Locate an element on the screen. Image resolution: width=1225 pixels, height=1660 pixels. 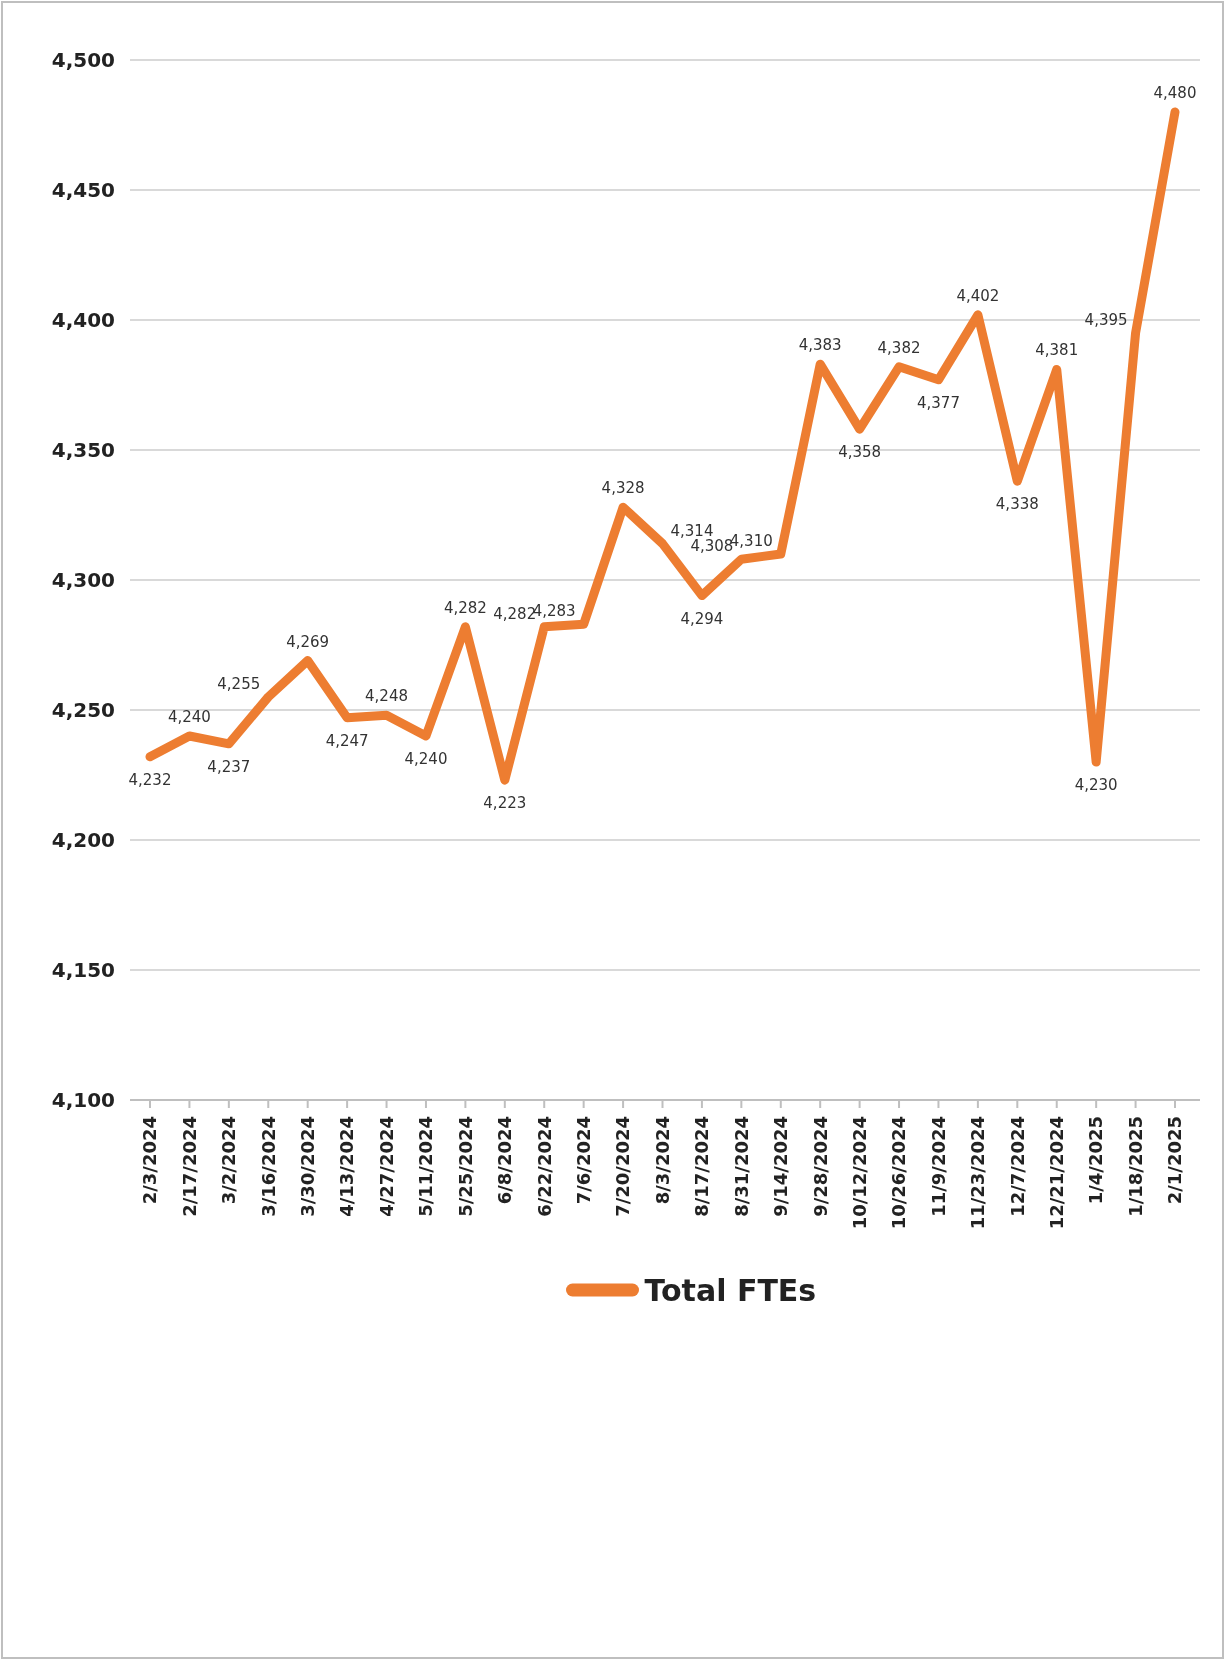
y-tick-label: 4,500 is located at coordinates (83, 60).